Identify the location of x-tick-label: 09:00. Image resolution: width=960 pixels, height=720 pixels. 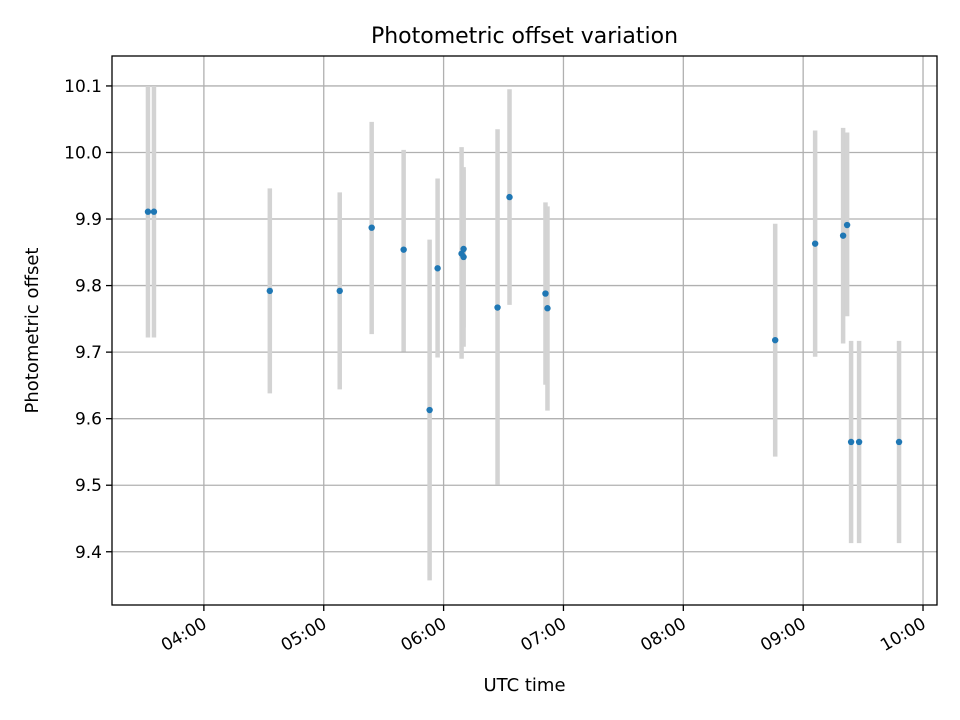
(783, 635).